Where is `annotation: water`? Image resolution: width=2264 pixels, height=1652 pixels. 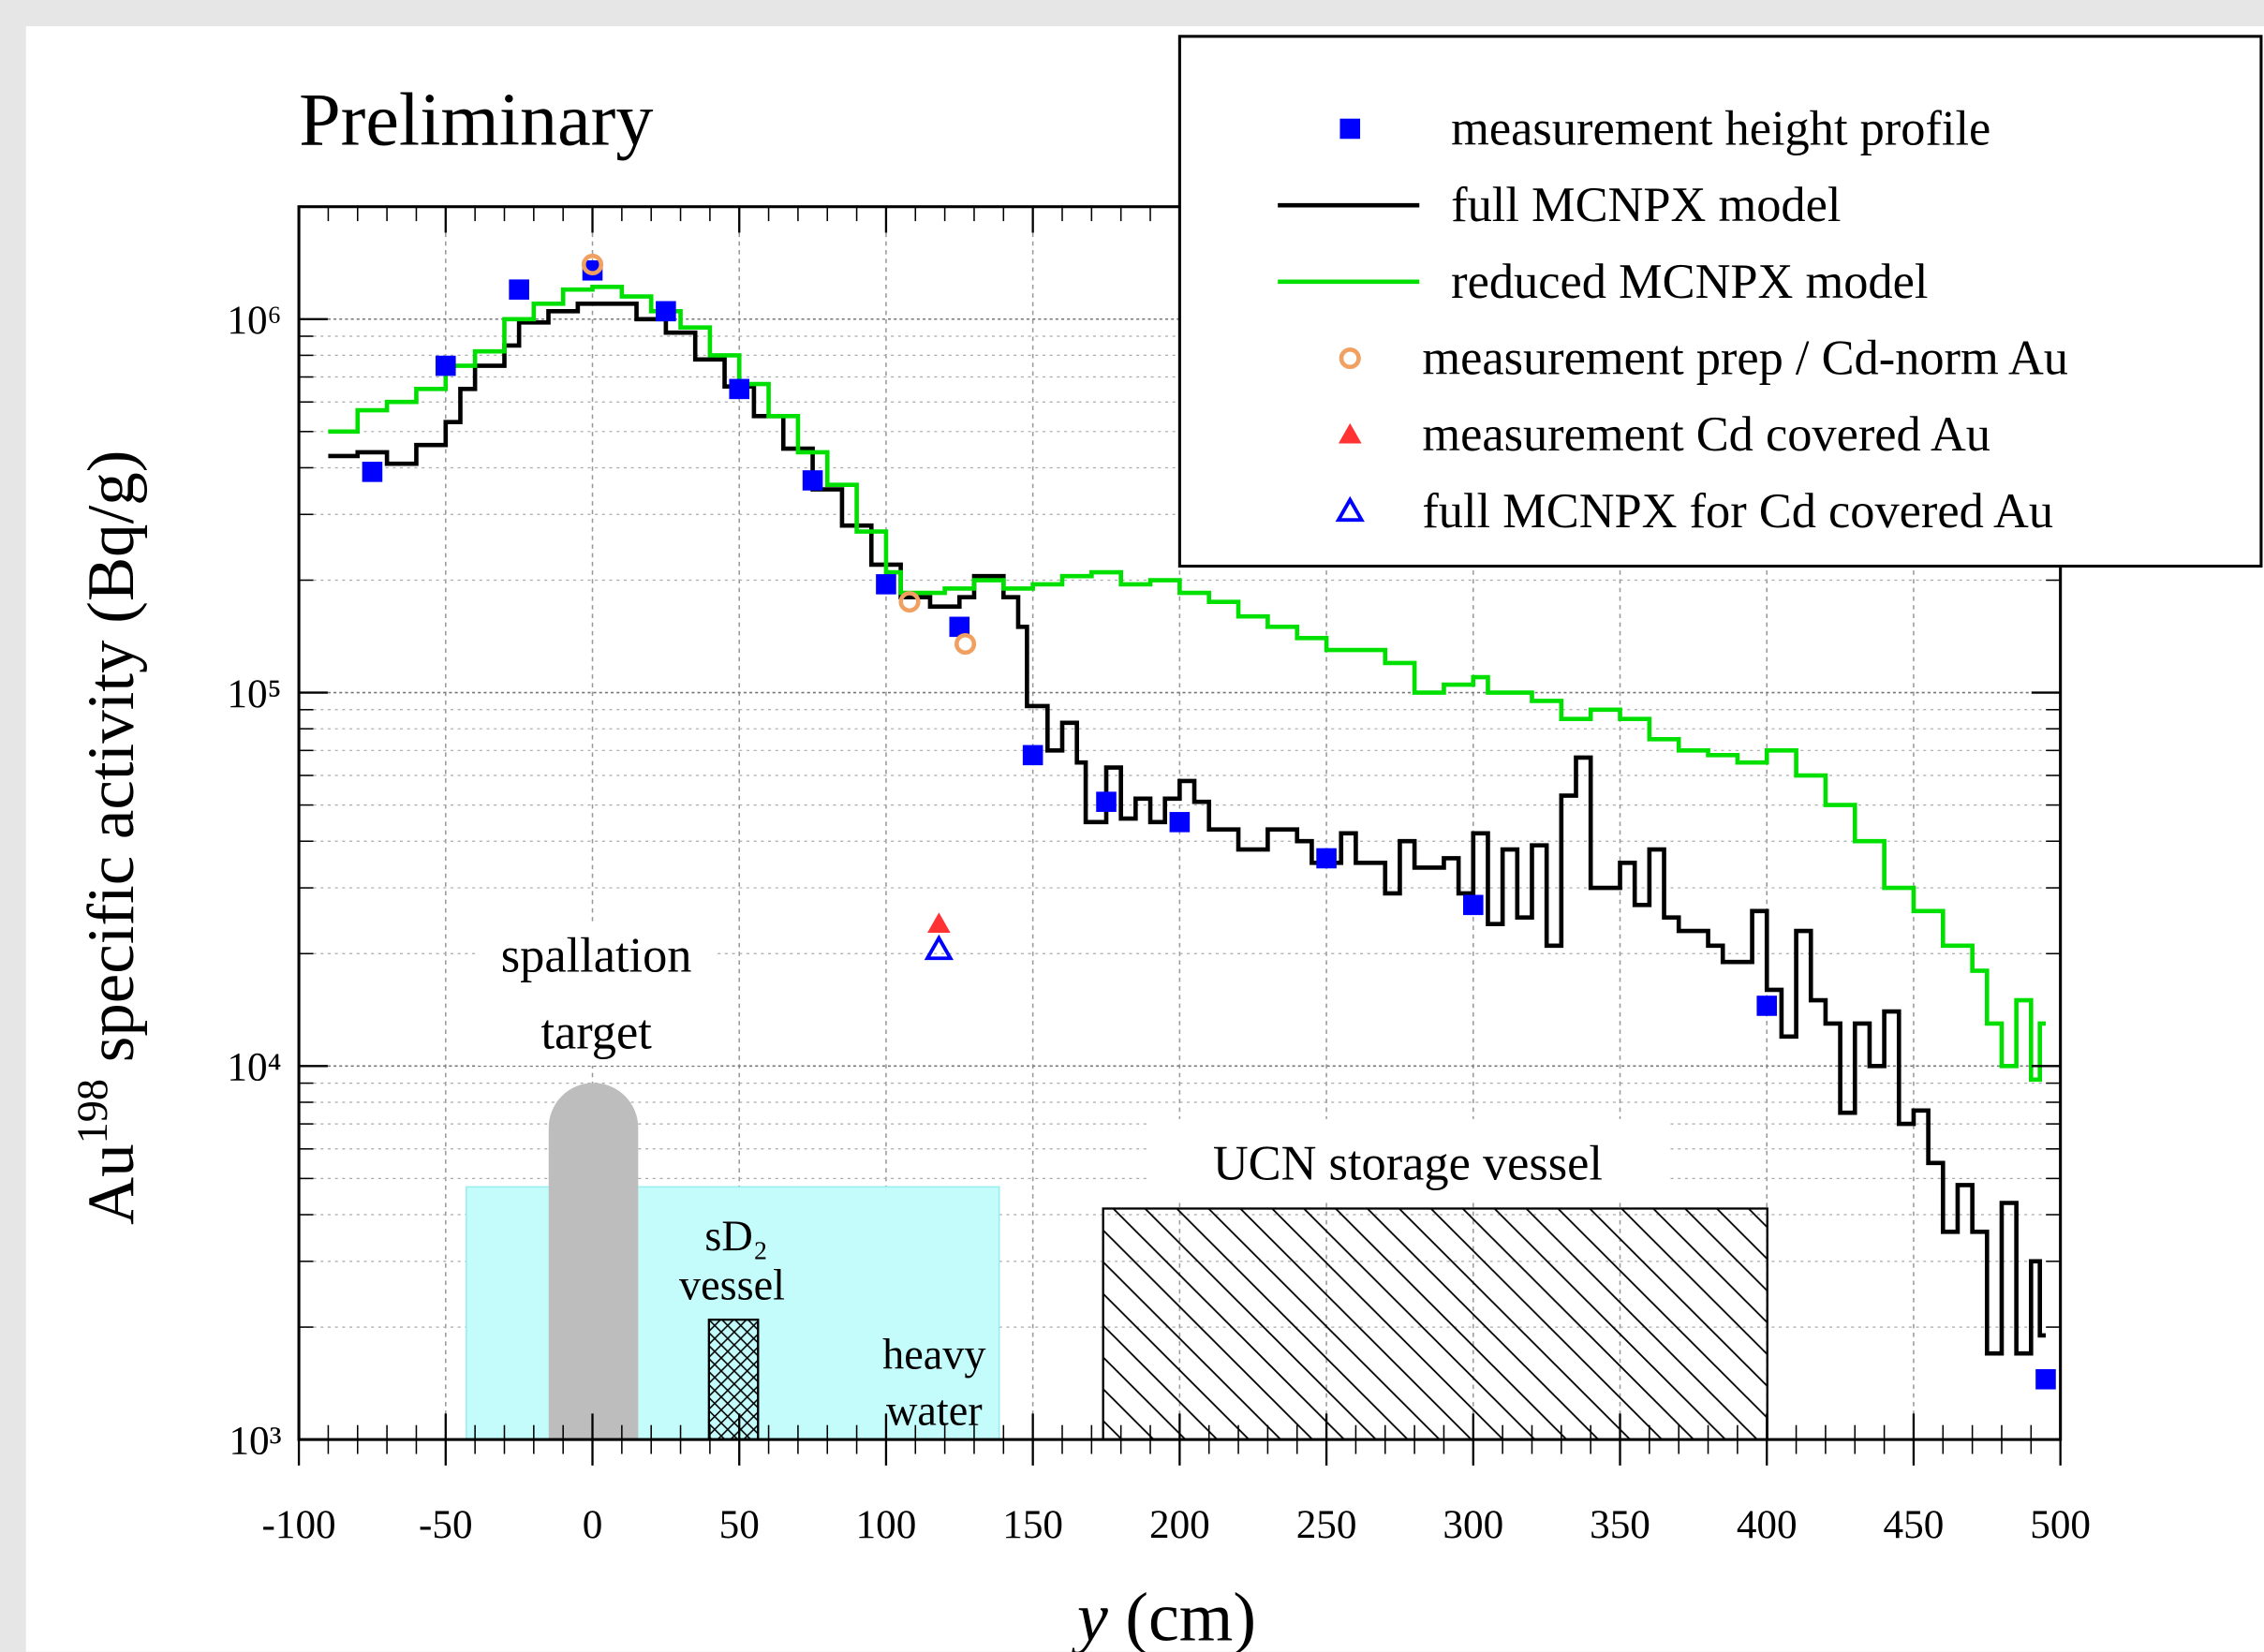
annotation: water is located at coordinates (935, 1412).